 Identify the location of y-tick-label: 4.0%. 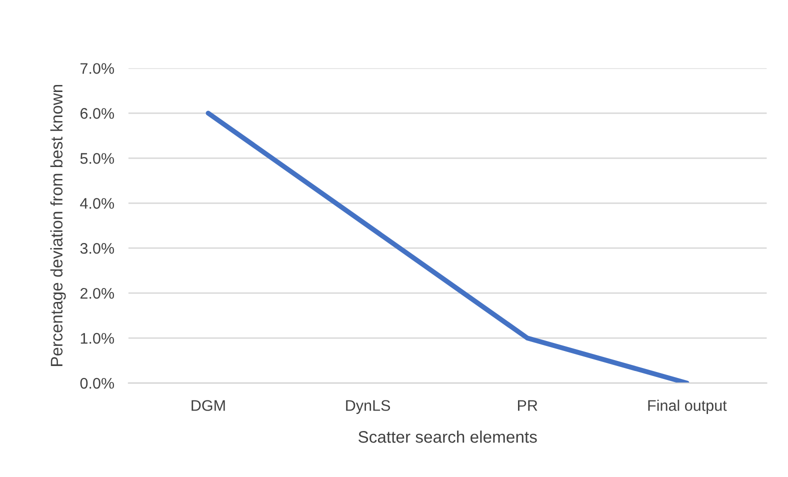
(97, 203).